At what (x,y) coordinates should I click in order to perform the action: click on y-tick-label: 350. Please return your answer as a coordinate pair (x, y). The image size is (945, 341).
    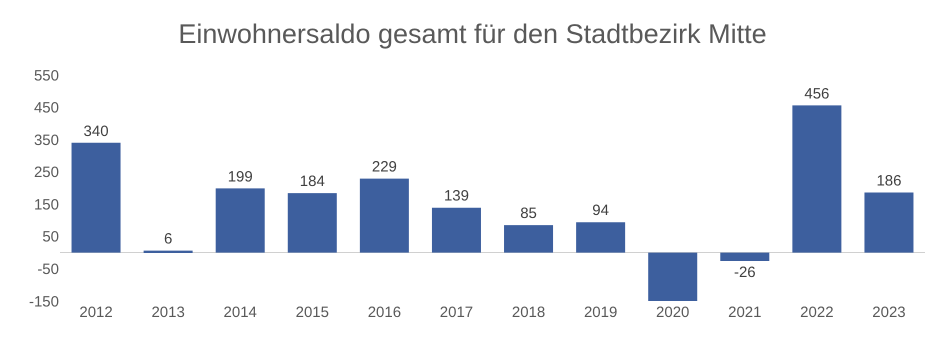
    Looking at the image, I should click on (46, 140).